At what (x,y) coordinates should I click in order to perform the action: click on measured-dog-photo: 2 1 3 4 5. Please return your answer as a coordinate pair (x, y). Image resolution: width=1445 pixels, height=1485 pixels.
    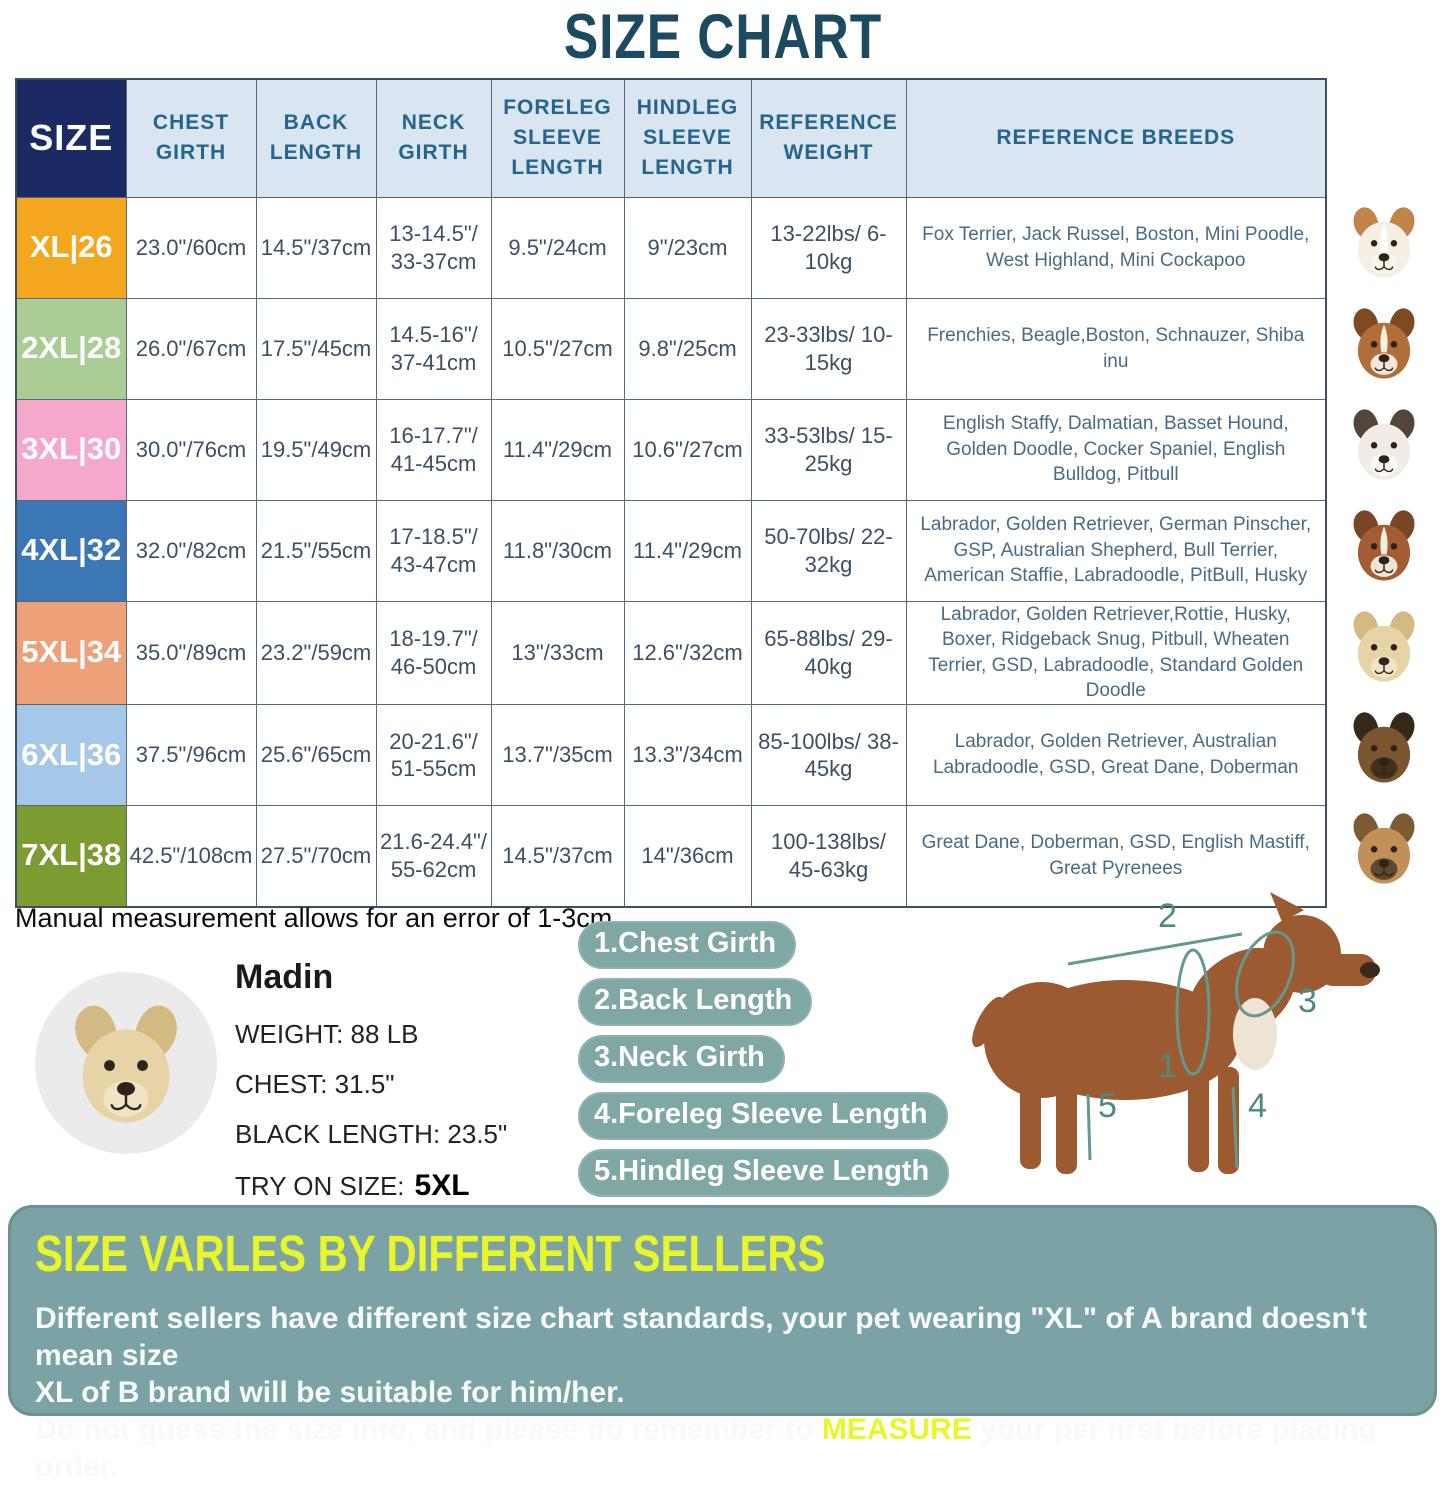
    Looking at the image, I should click on (1176, 1033).